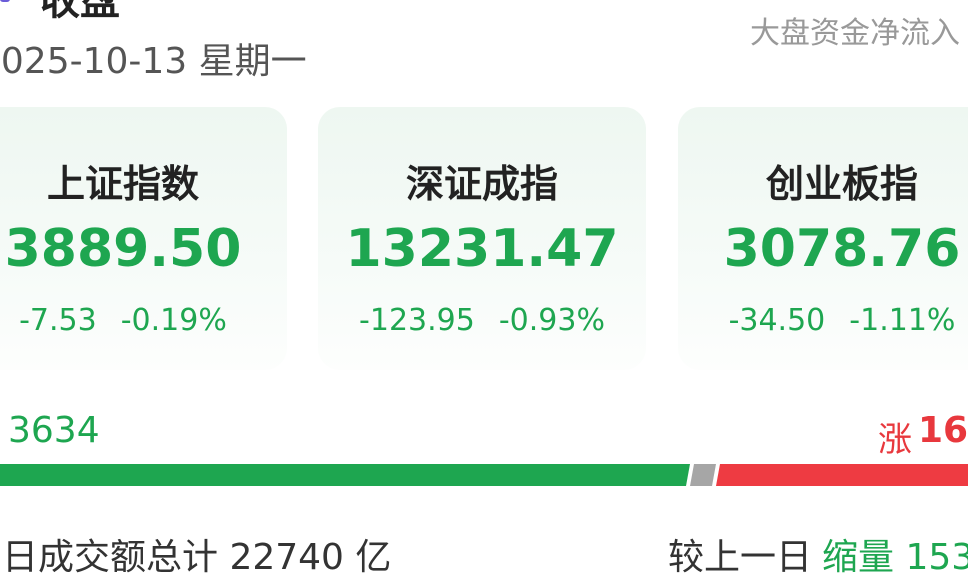 The height and width of the screenshot is (580, 968). Describe the element at coordinates (842, 475) in the screenshot. I see `bar-up` at that location.